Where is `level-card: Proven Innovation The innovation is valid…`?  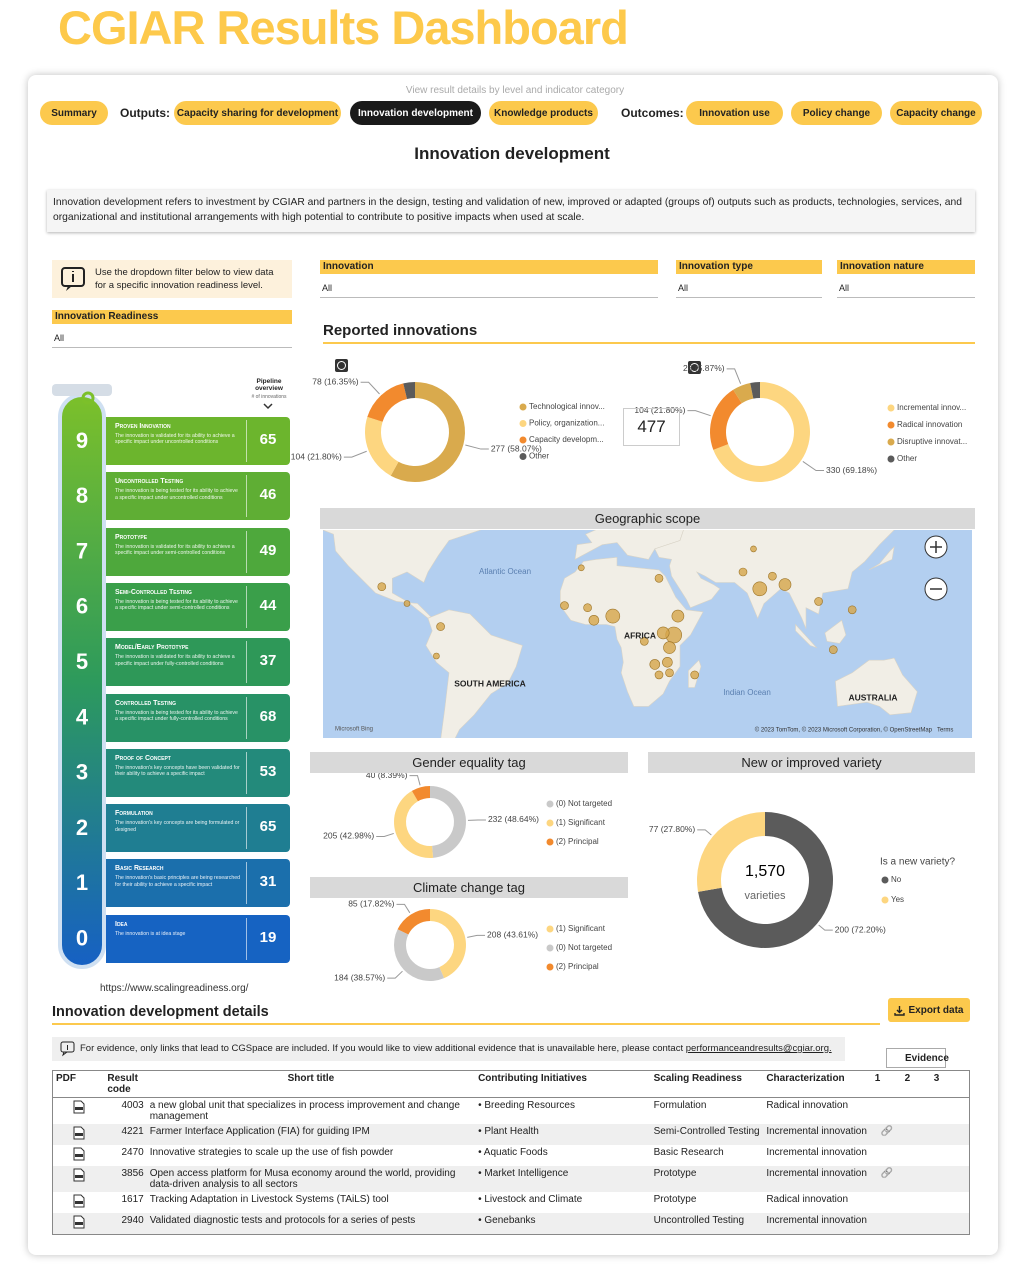
level-card: Proven Innovation The innovation is valid… is located at coordinates (198, 441).